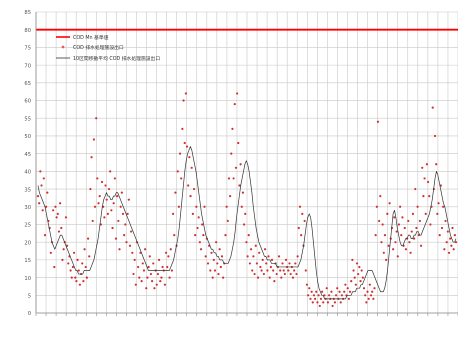  Describe the element at coordinates (27, 49) in the screenshot. I see `y-tick-label: 75` at that location.